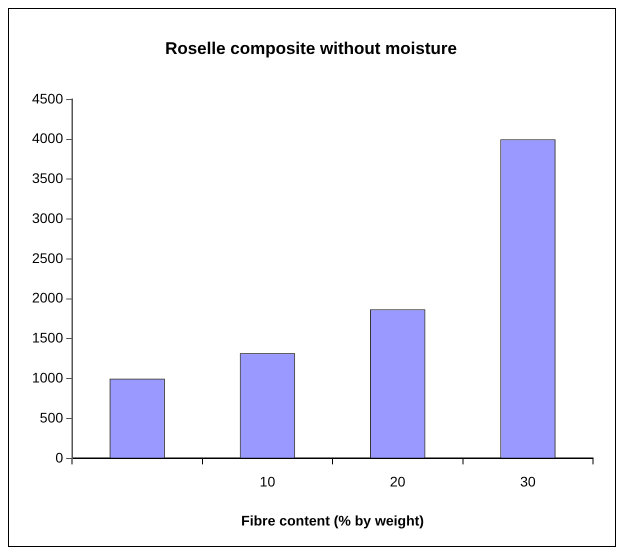 The image size is (624, 555). Describe the element at coordinates (311, 48) in the screenshot. I see `chart-title: Roselle composite without moisture` at that location.